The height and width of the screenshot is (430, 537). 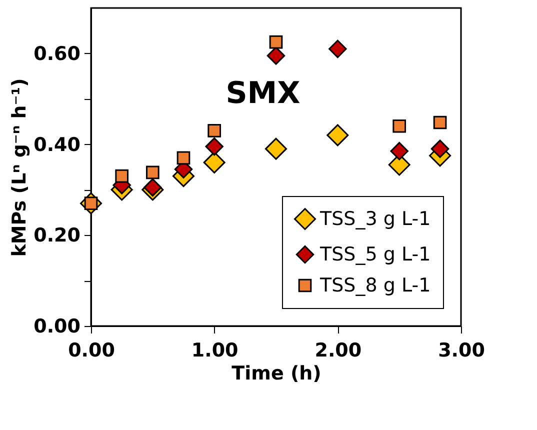 I want to click on x-tick-label: 2.00, so click(x=338, y=351).